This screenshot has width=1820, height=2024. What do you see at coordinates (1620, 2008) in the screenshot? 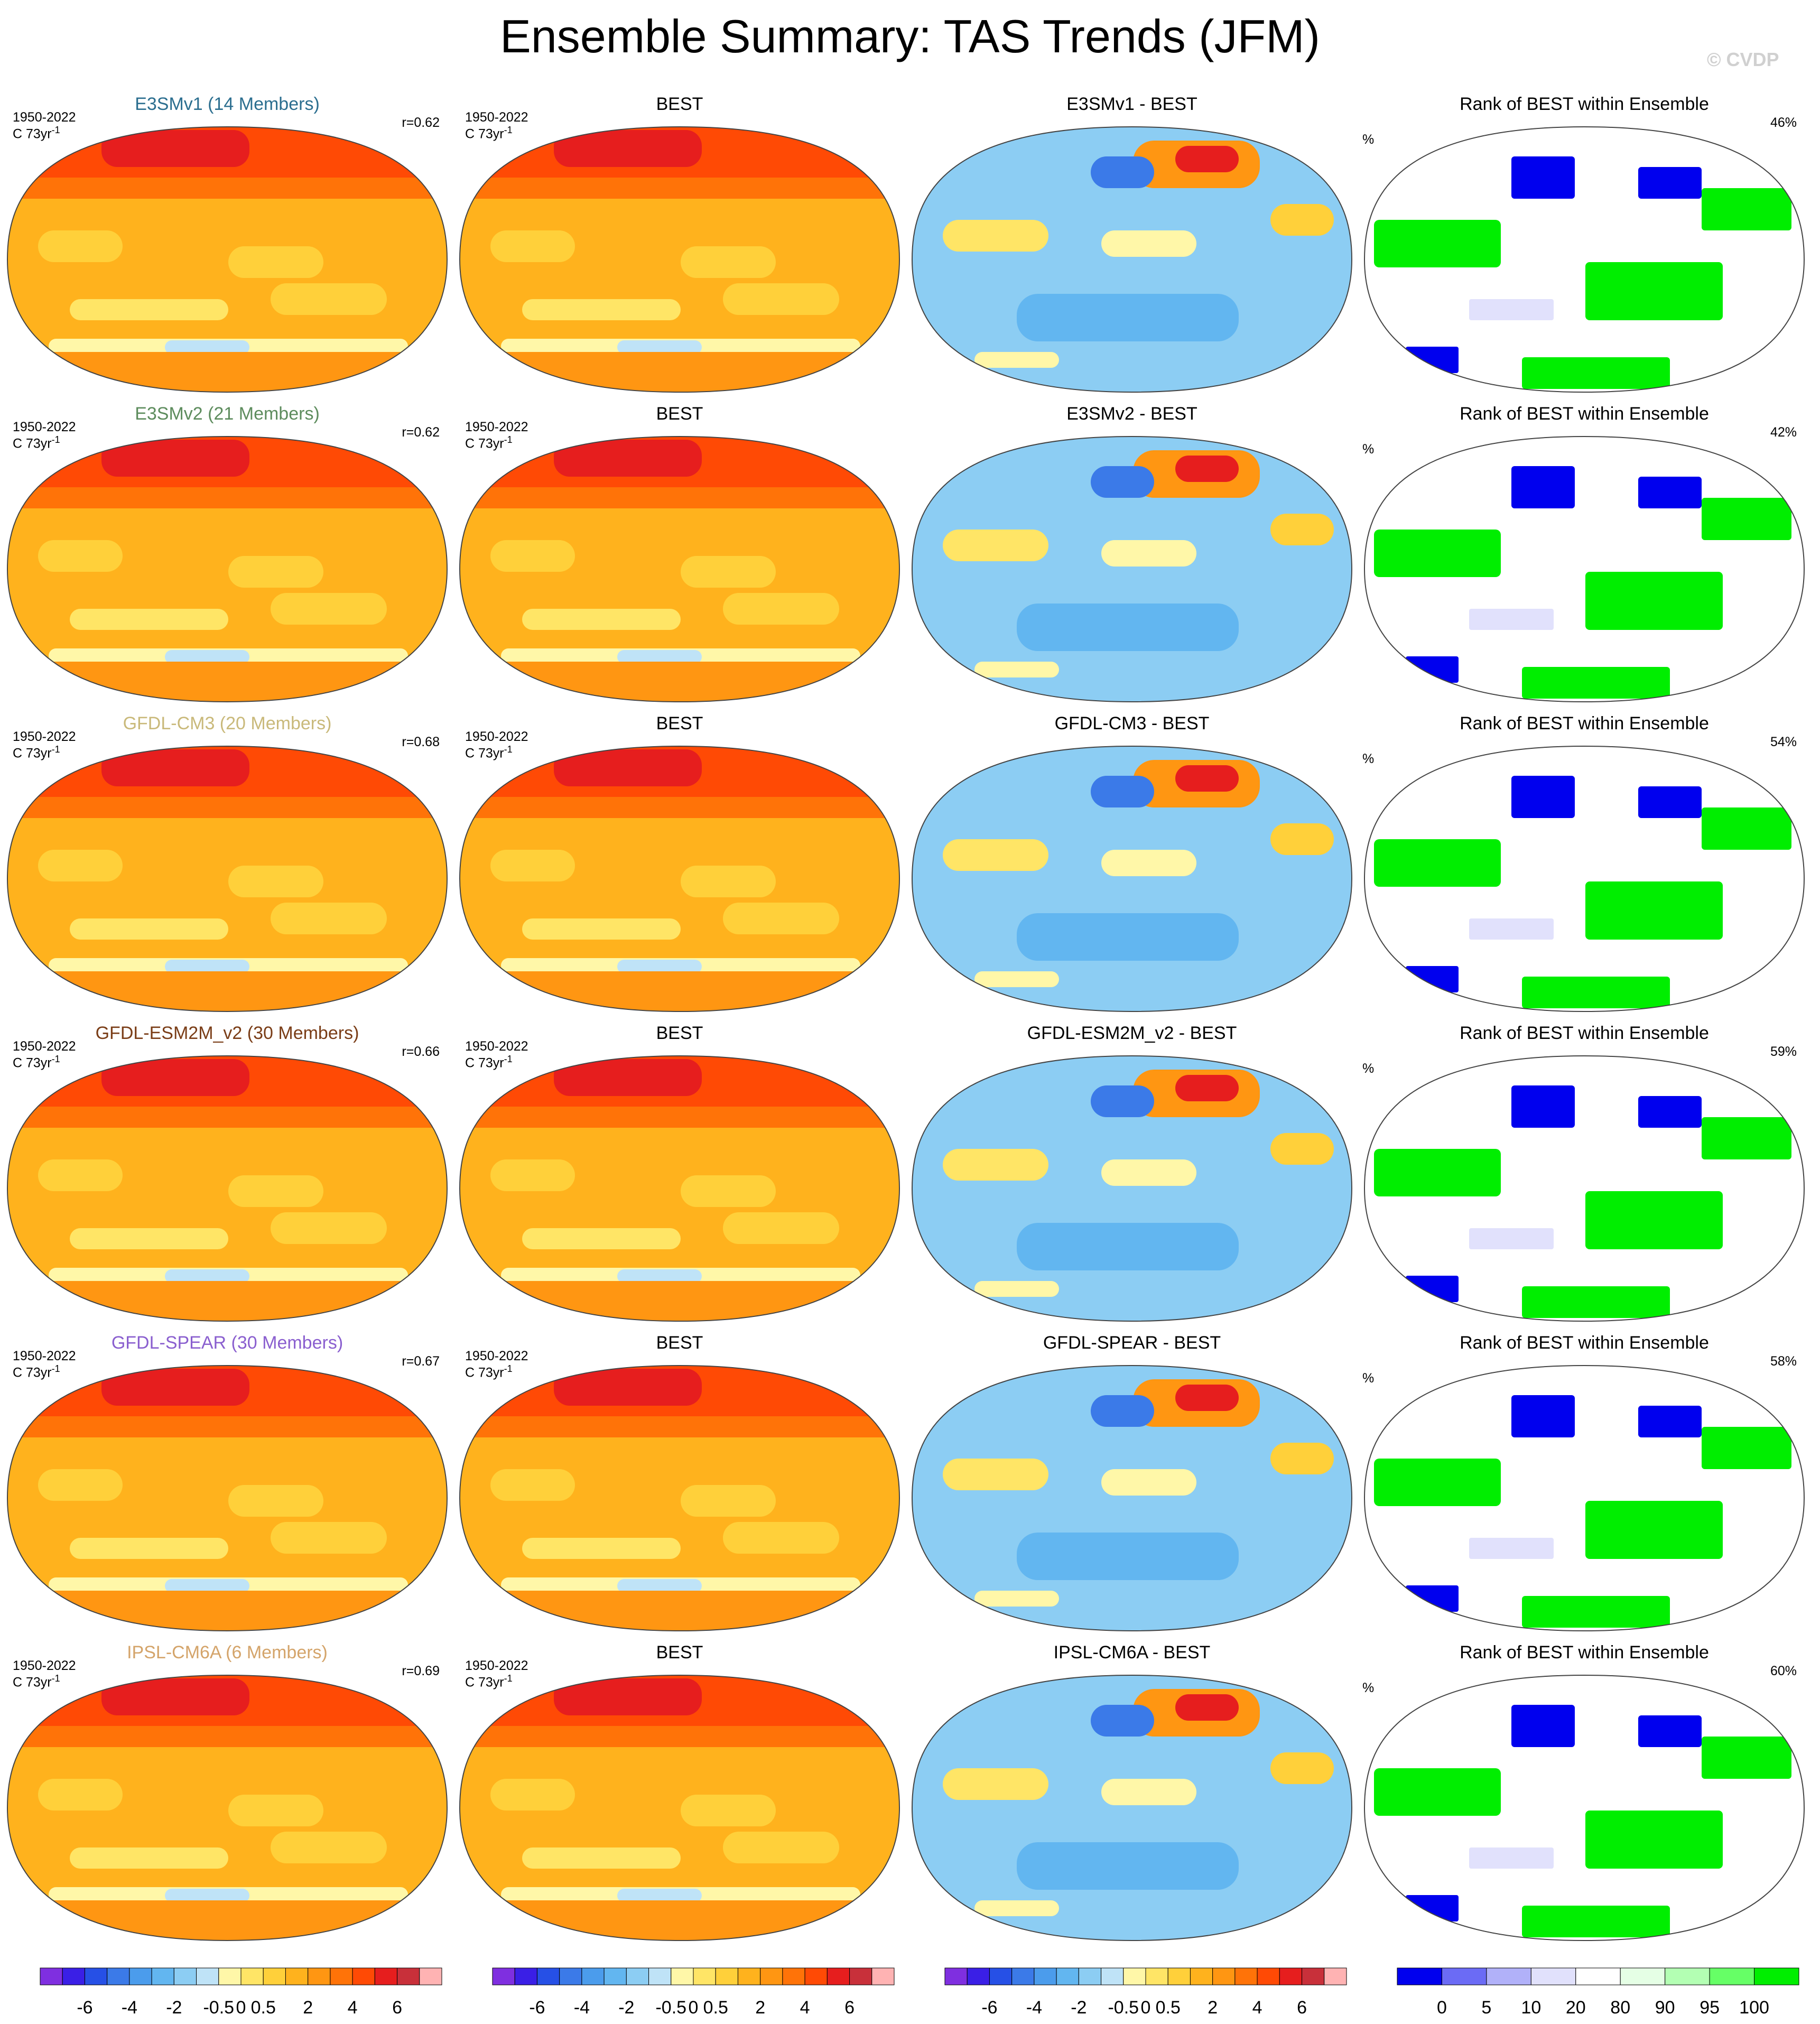
I see `colorbar-tick-label: 80` at bounding box center [1620, 2008].